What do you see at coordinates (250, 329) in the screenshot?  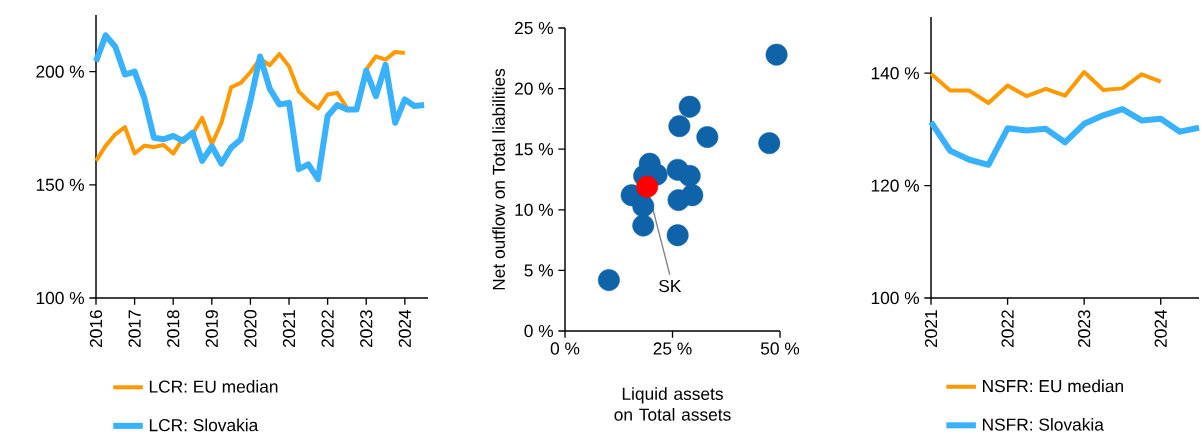 I see `x-tick-label: 2020` at bounding box center [250, 329].